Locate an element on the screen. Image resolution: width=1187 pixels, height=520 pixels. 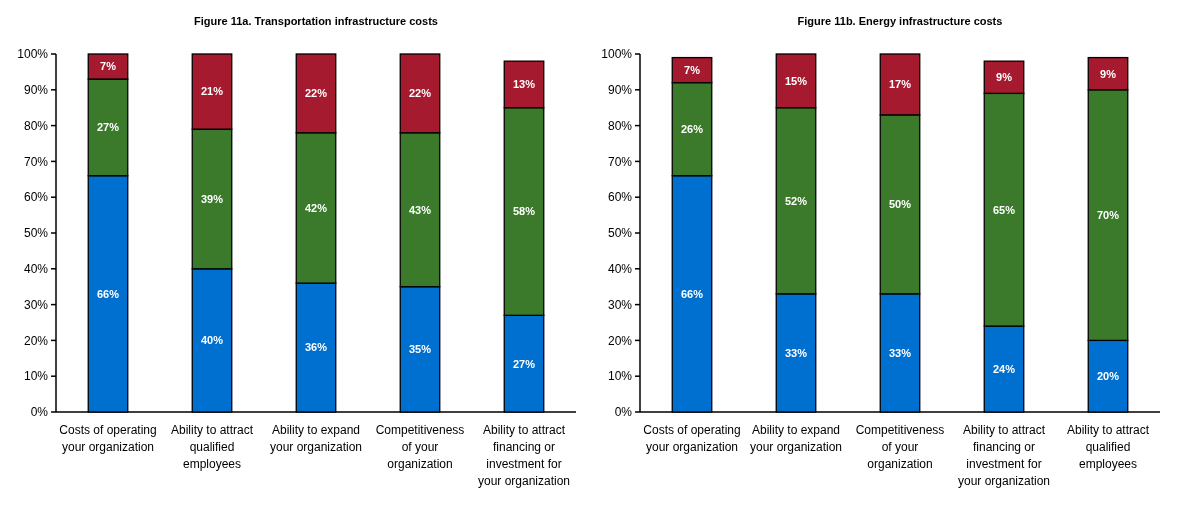
chart-title: Figure 11b. Energy infrastructure costs is located at coordinates (900, 21).